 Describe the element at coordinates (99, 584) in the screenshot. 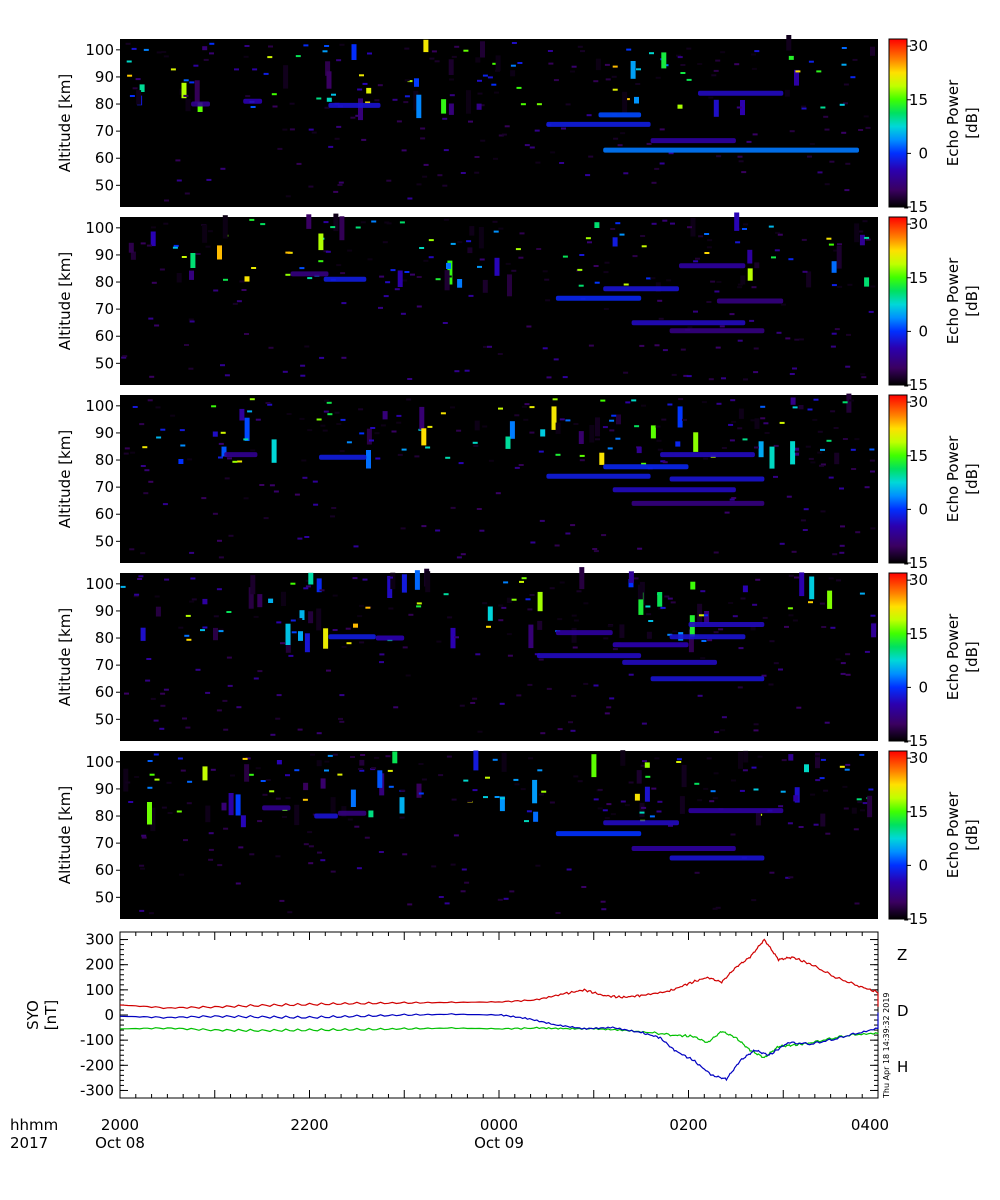

I see `y-tick-label: 100` at that location.